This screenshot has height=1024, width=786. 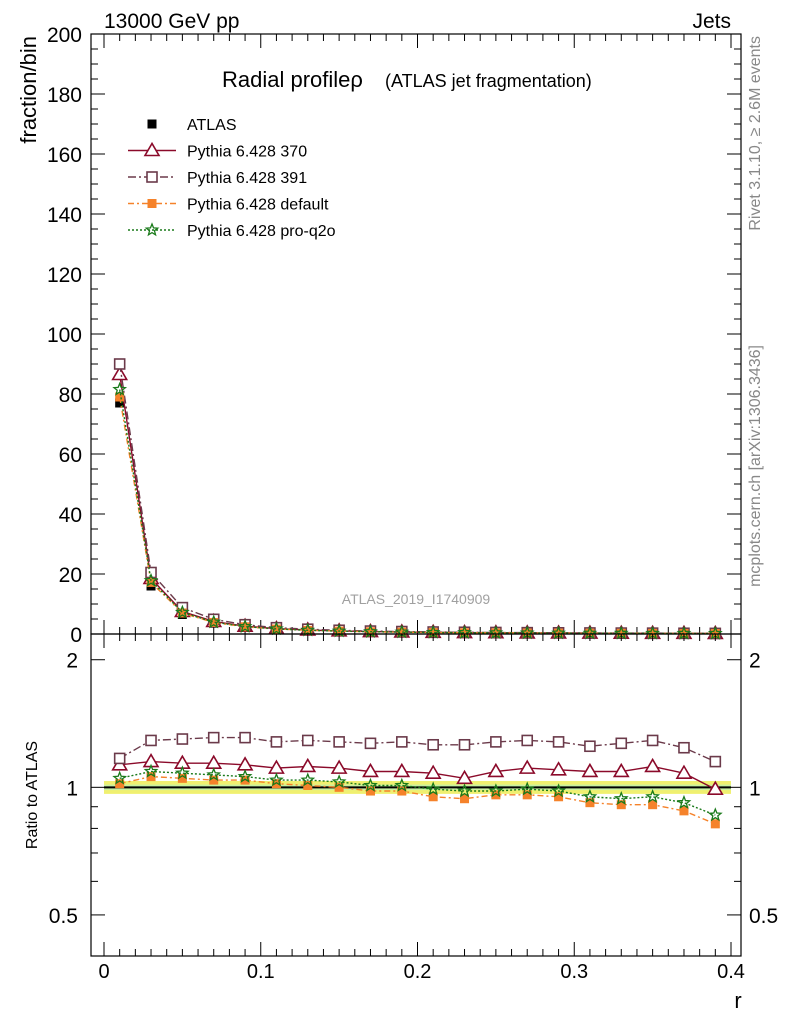 I want to click on ratio-series-p370, so click(x=417, y=774).